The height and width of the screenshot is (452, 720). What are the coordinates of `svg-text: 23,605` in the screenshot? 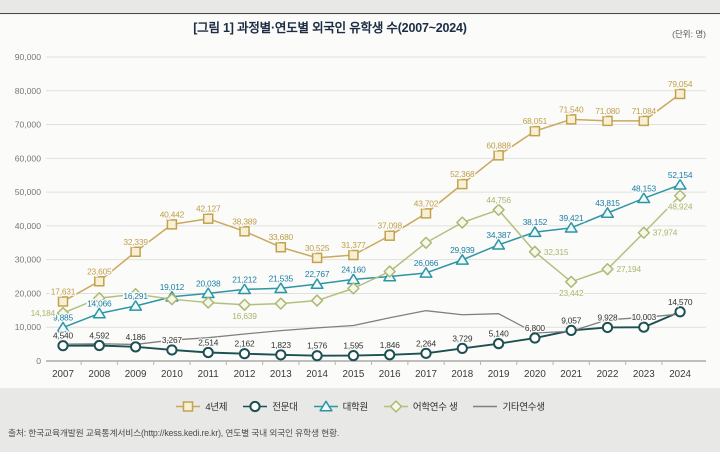 It's located at (99, 271).